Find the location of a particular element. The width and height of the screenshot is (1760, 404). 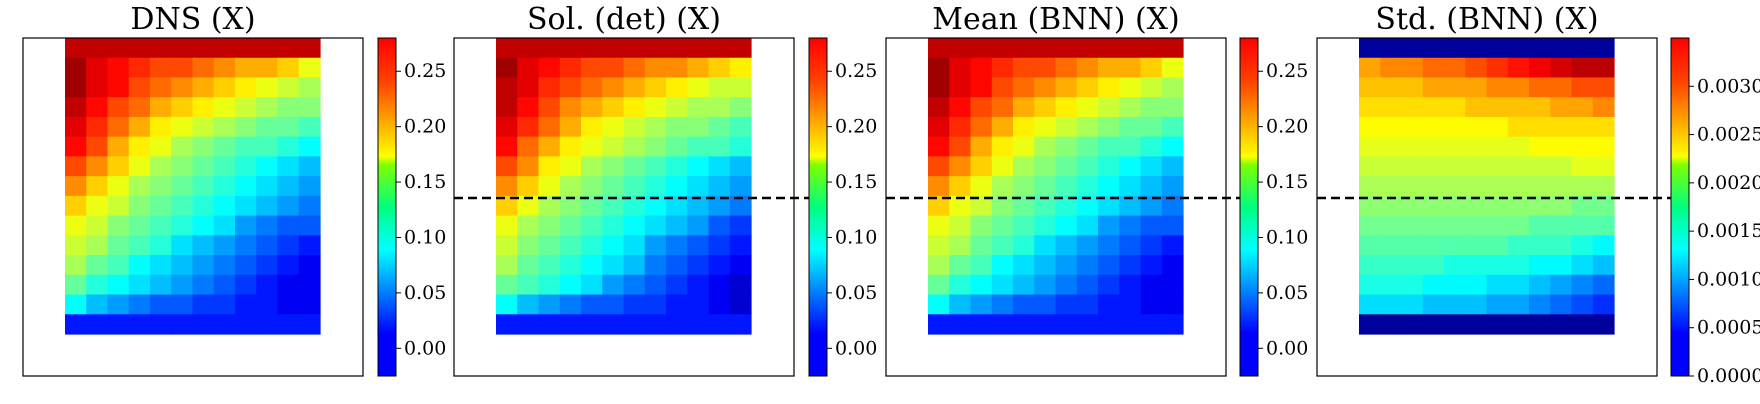

colorbar-tick-label: 0.15 is located at coordinates (425, 182).